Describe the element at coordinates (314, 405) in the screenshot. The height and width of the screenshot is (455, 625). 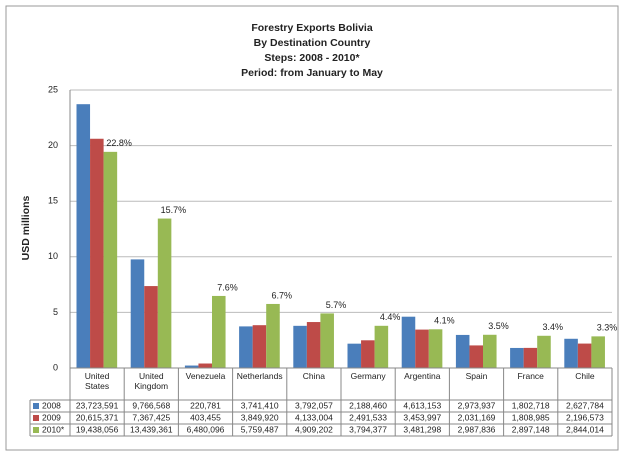
I see `table-value: 3,792,057` at that location.